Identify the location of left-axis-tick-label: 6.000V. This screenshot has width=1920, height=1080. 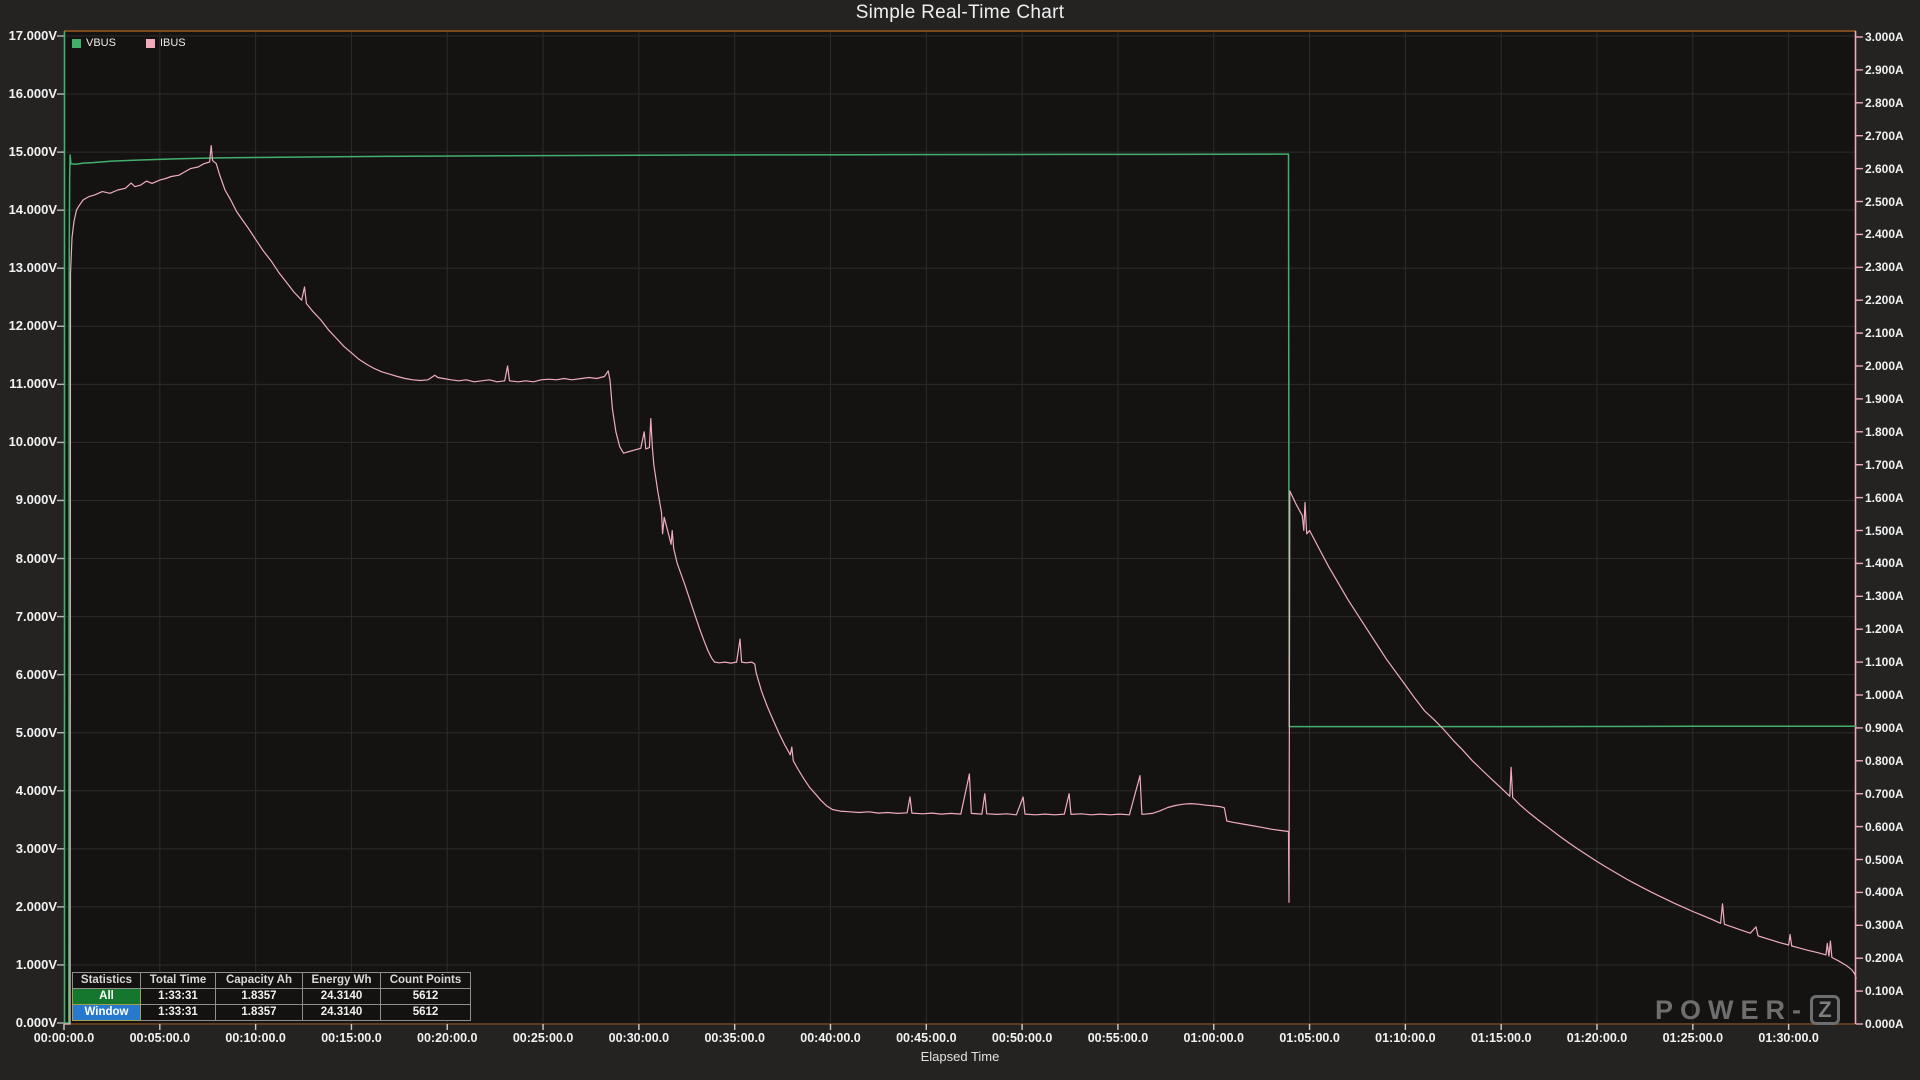
(36, 674).